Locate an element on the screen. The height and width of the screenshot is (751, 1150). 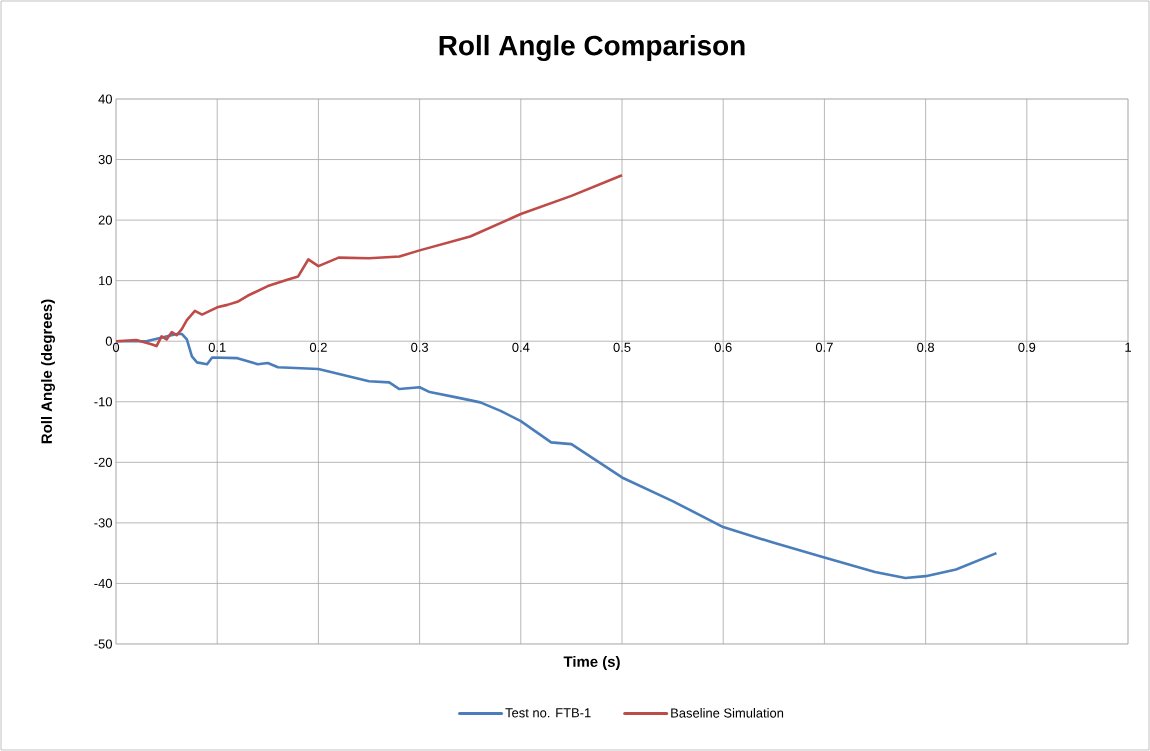
legend-label: Baseline Simulation is located at coordinates (727, 713).